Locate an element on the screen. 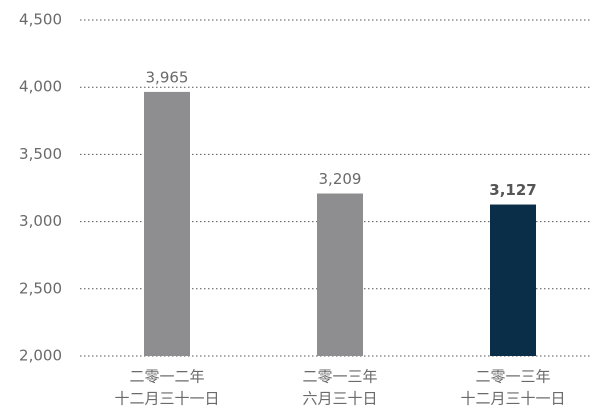 The image size is (590, 408). value-label: 3,127 is located at coordinates (512, 190).